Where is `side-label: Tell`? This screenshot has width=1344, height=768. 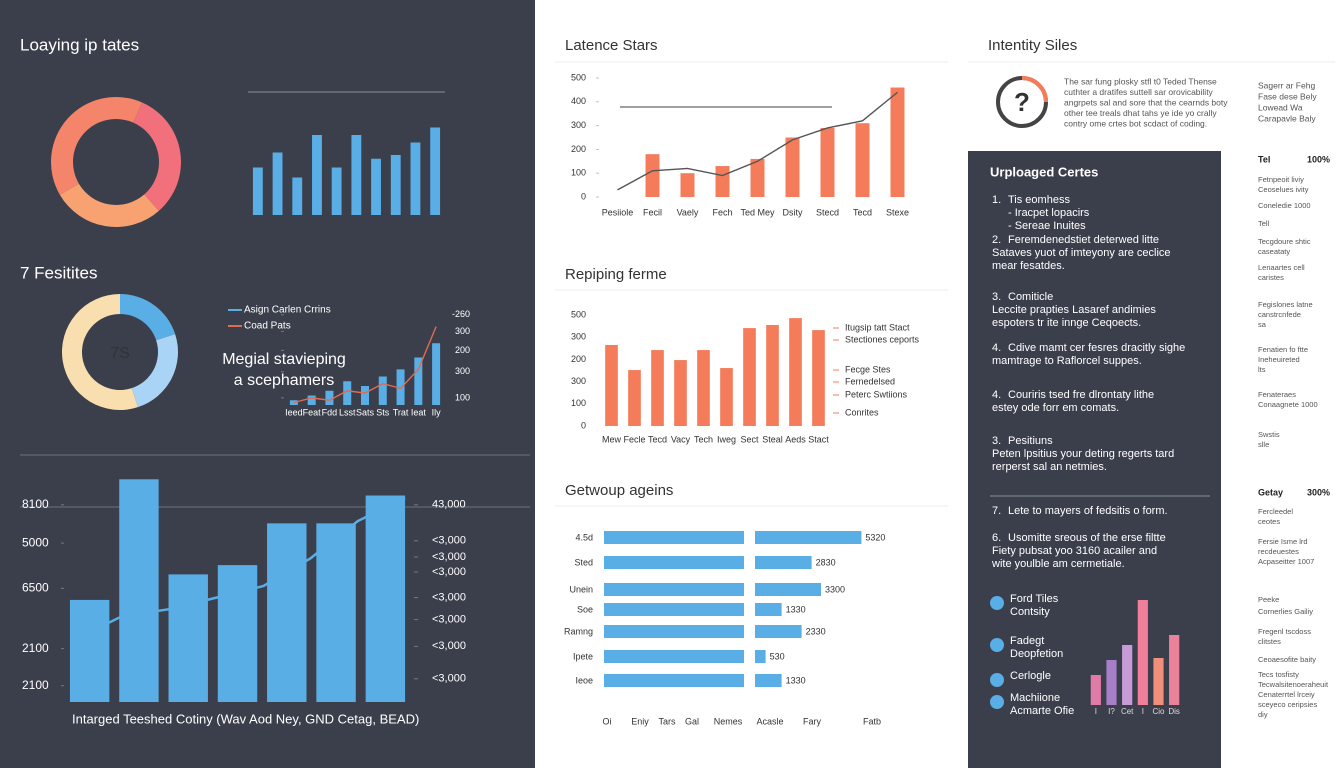 side-label: Tell is located at coordinates (1264, 223).